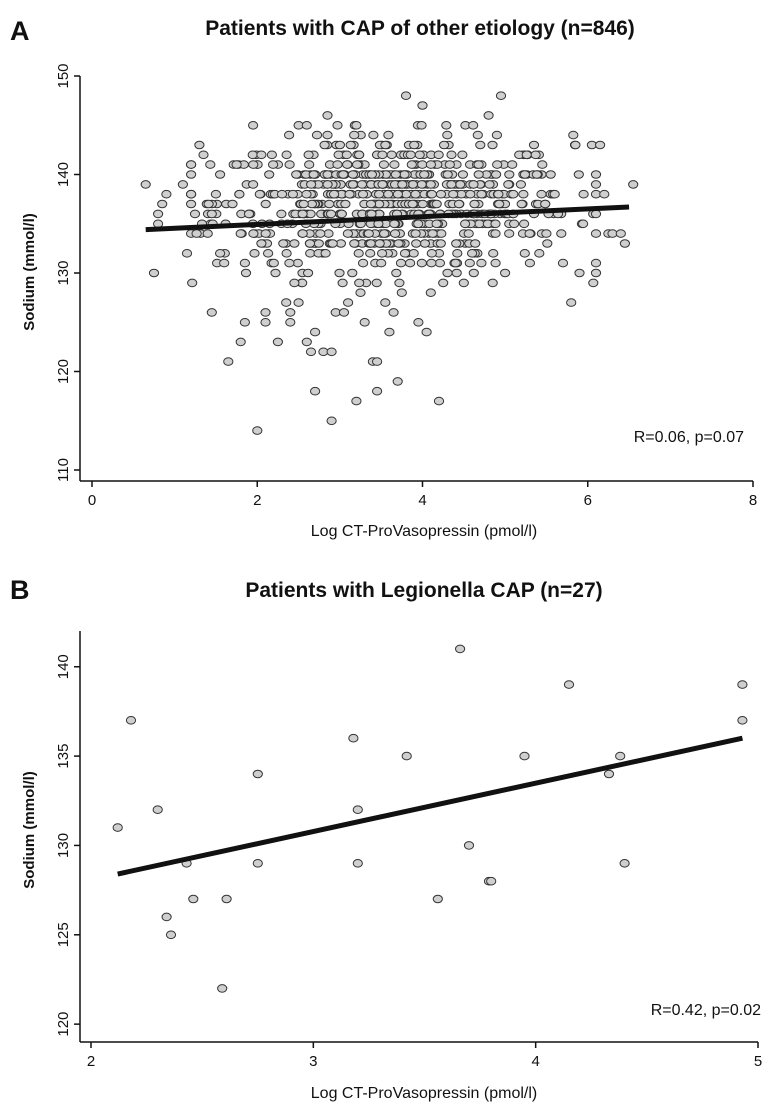 The height and width of the screenshot is (1106, 768). I want to click on panel-b-x-tick-label: 2, so click(91, 1061).